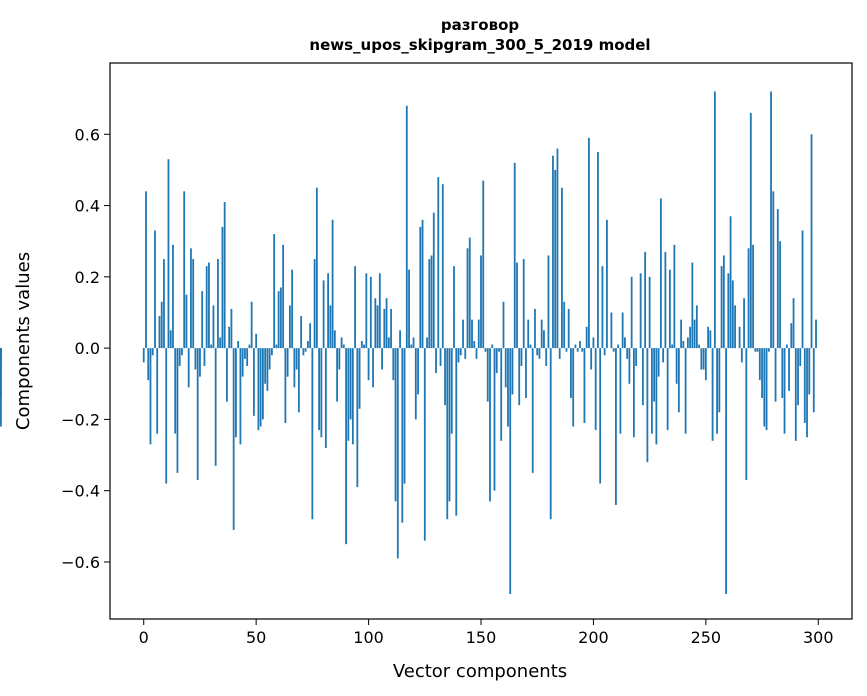 This screenshot has height=696, width=867. What do you see at coordinates (23, 341) in the screenshot?
I see `y-axis-label: Components values` at bounding box center [23, 341].